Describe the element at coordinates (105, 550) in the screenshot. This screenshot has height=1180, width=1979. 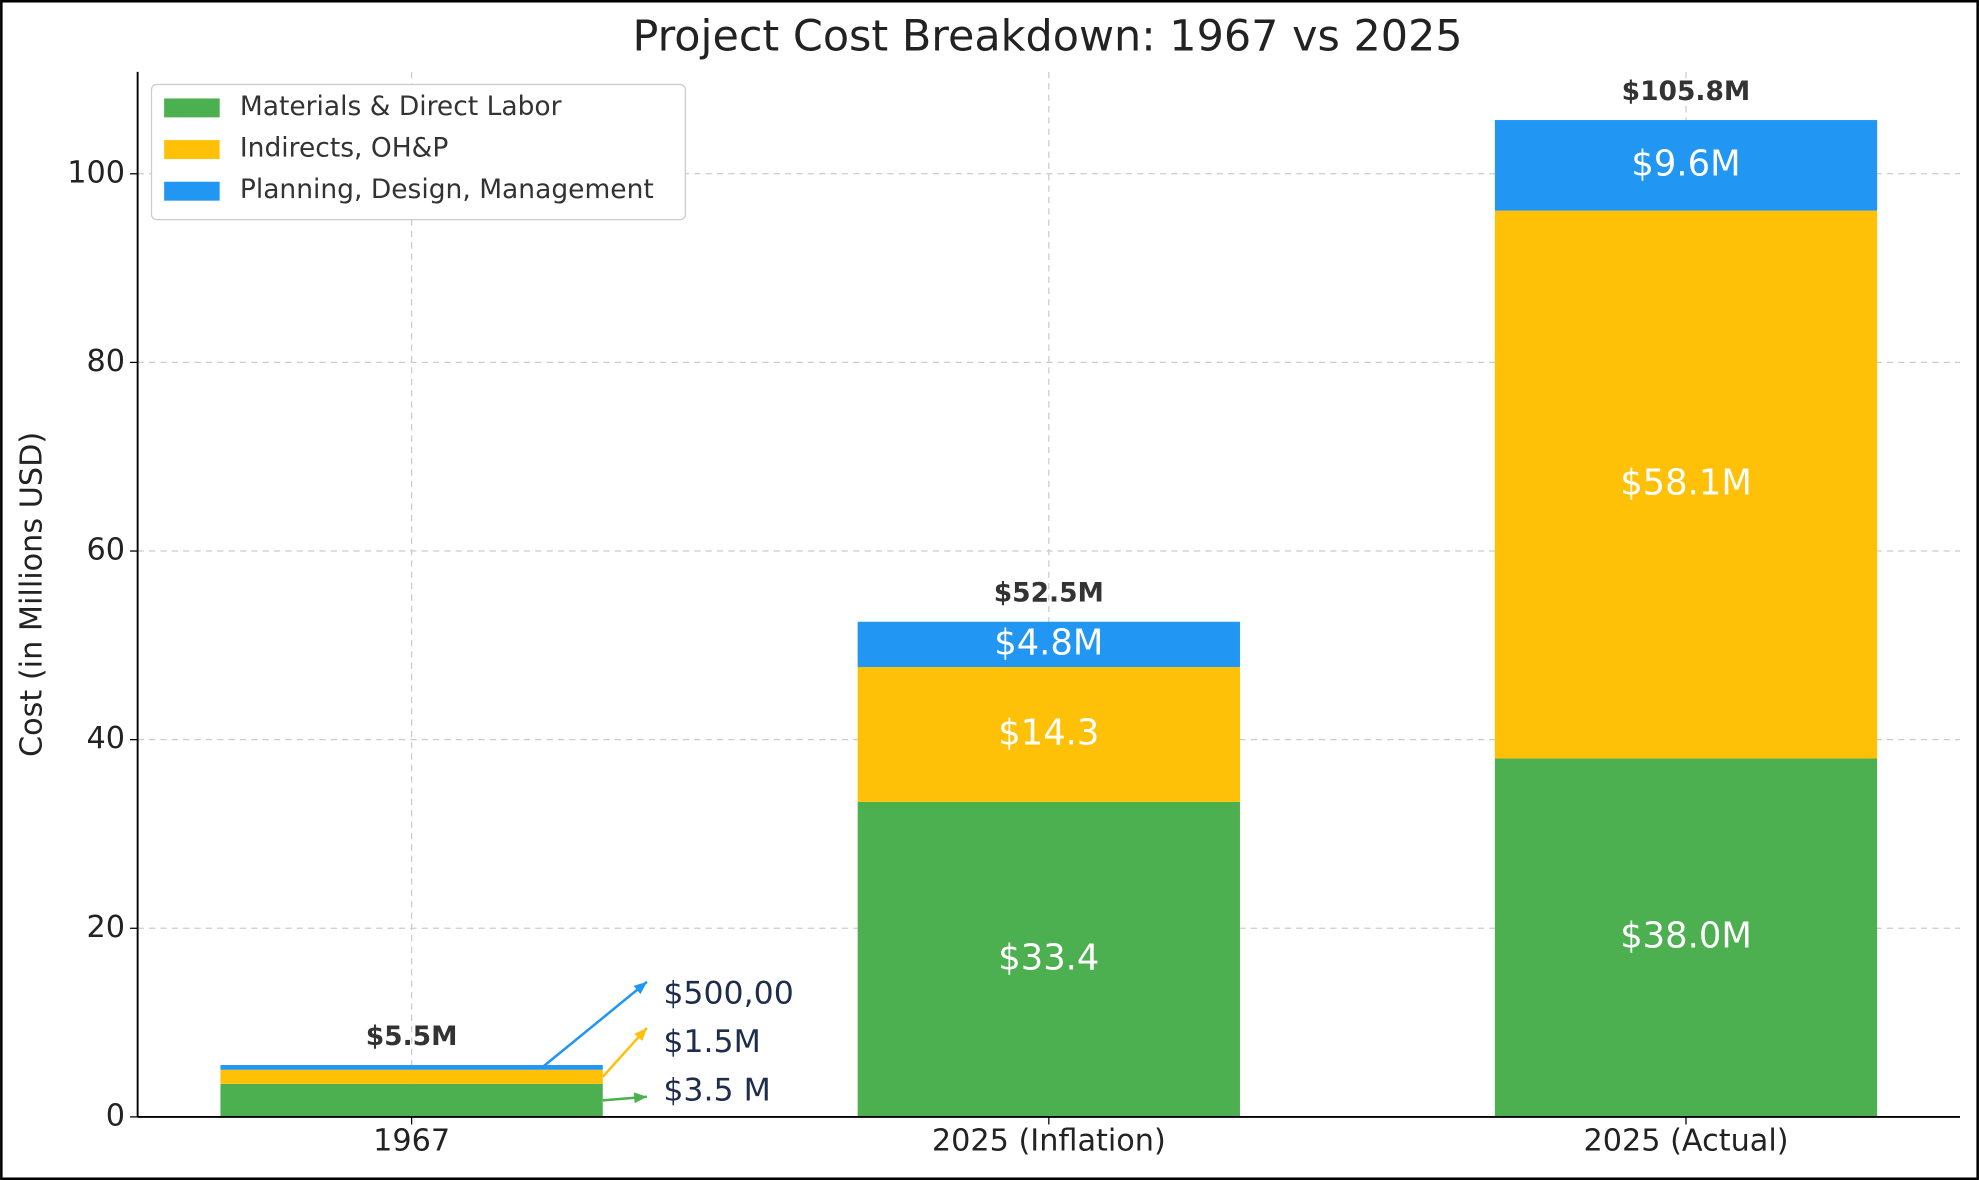
I see `y-tick-label: 60` at that location.